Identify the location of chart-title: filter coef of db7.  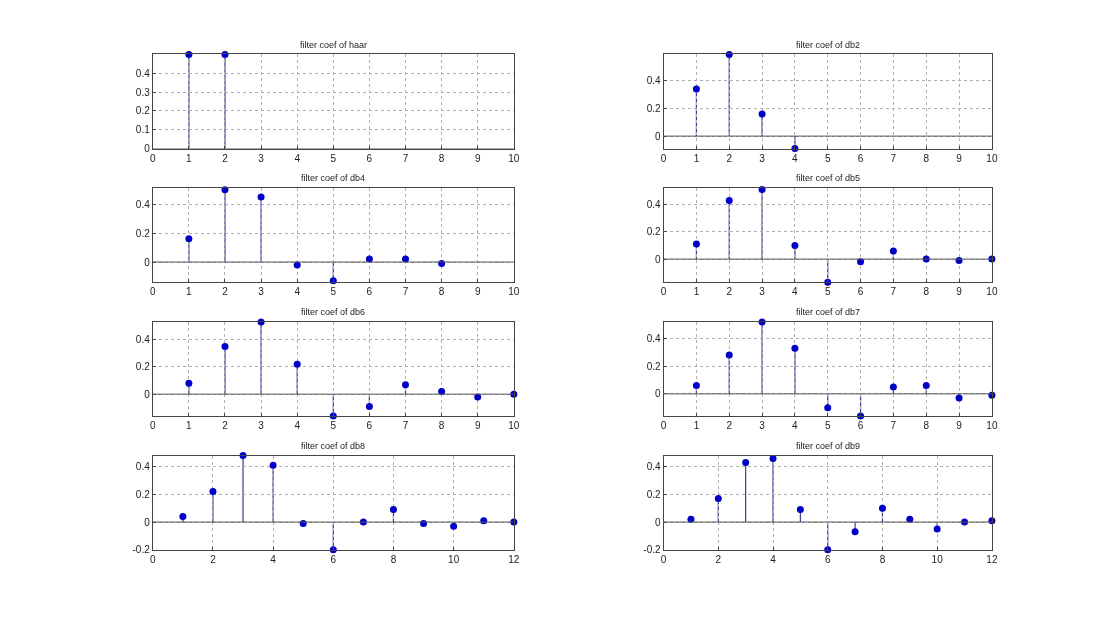
(828, 312).